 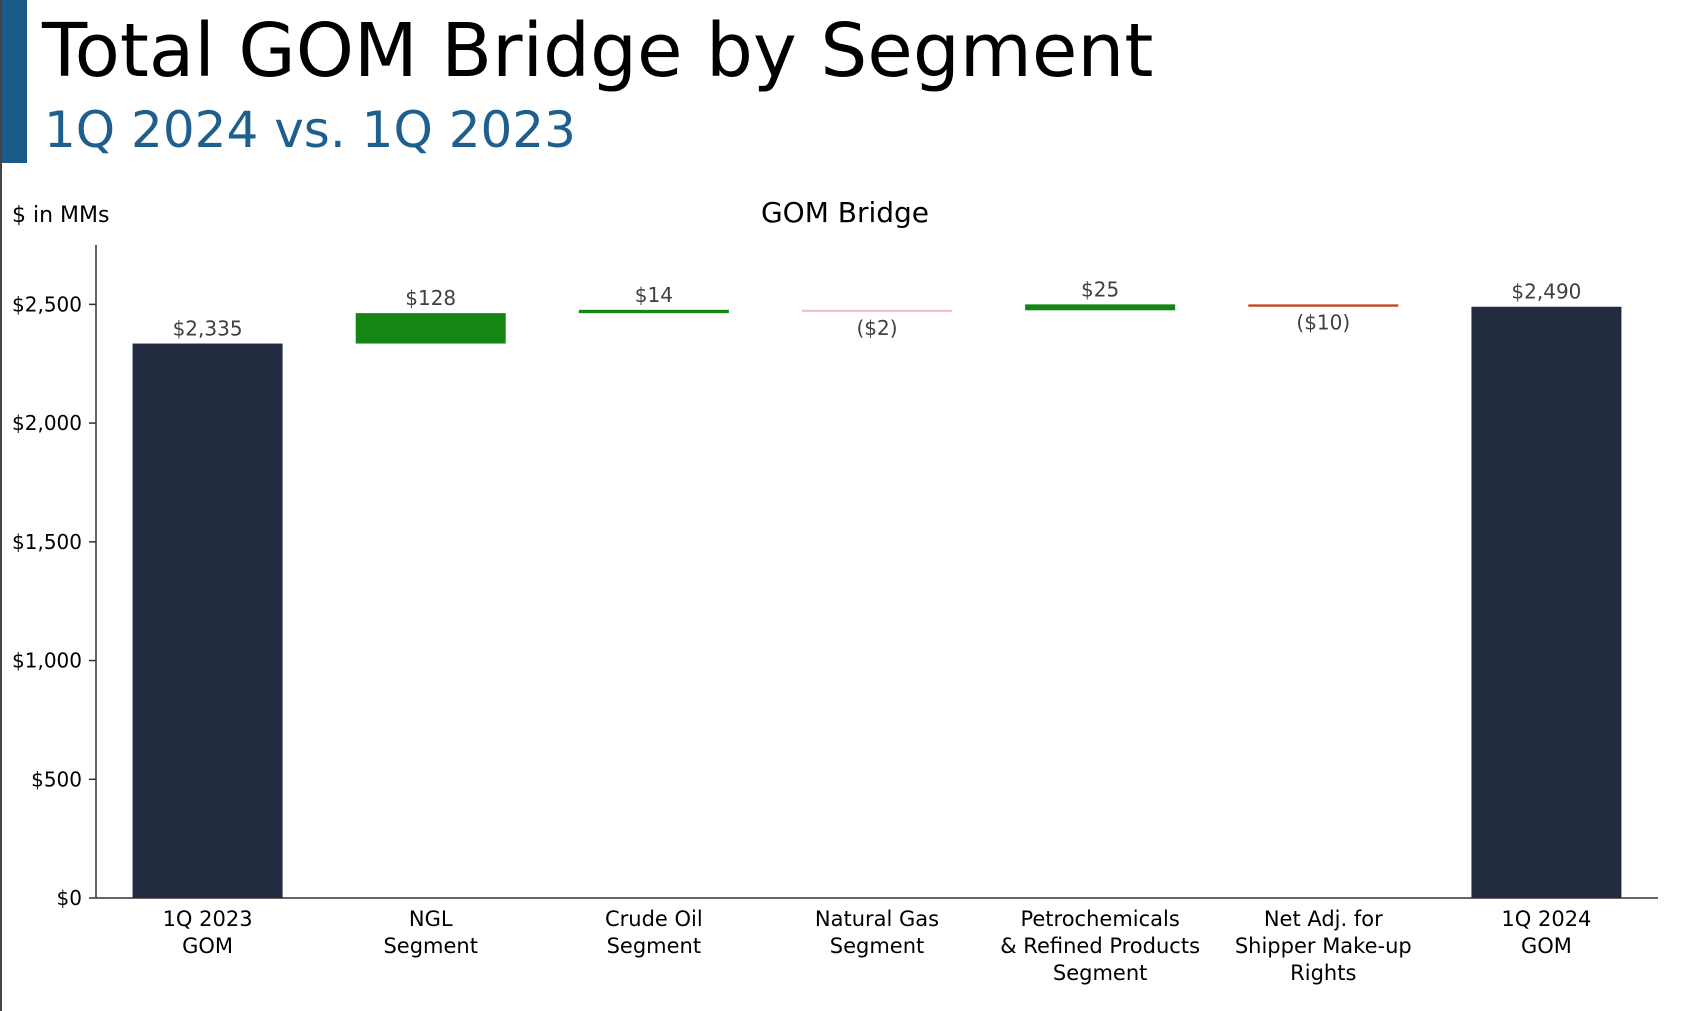 What do you see at coordinates (654, 295) in the screenshot?
I see `data-label: $14` at bounding box center [654, 295].